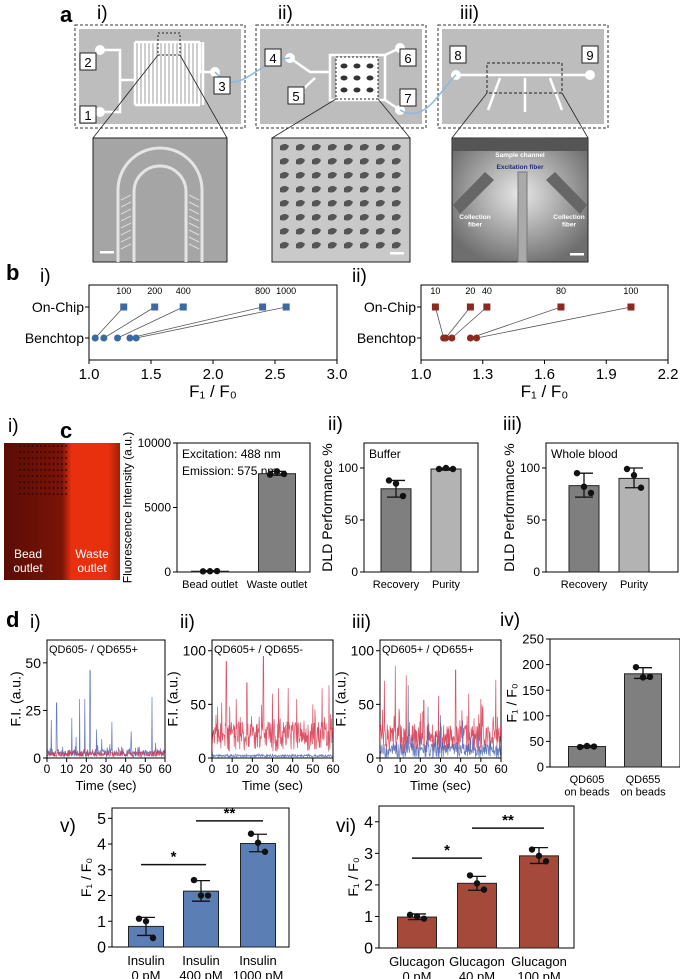 This screenshot has width=680, height=979. I want to click on chip-outline, so click(523, 76).